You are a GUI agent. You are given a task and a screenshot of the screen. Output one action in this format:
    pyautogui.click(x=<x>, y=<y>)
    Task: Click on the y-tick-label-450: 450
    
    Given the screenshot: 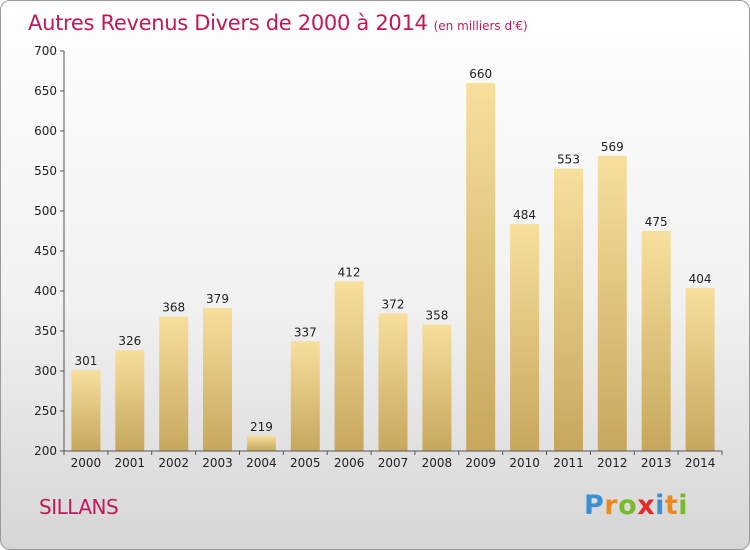 What is the action you would take?
    pyautogui.click(x=45, y=251)
    